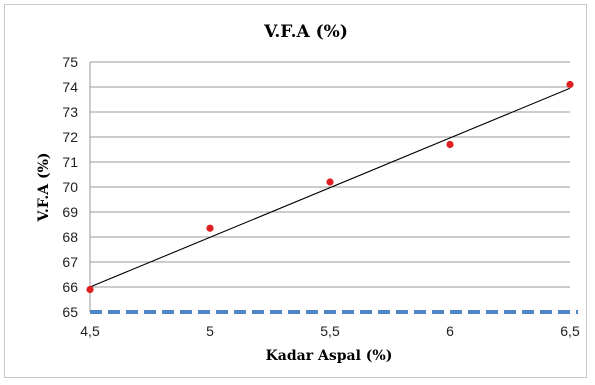 Image resolution: width=595 pixels, height=385 pixels. Describe the element at coordinates (70, 287) in the screenshot. I see `y-tick-label: 66` at that location.